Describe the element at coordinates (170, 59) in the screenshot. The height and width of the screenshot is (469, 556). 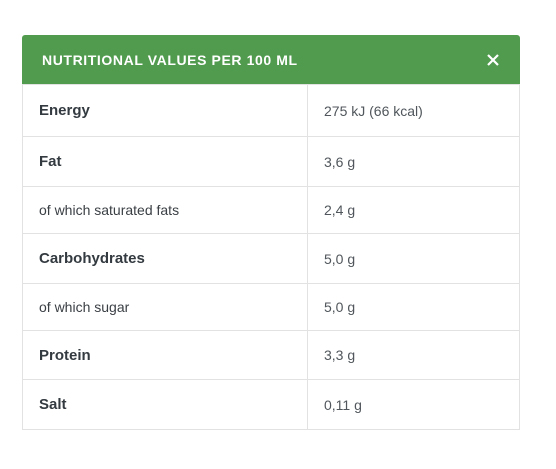
I see `card-title: NUTRITIONAL VALUES PER 100 ML` at that location.